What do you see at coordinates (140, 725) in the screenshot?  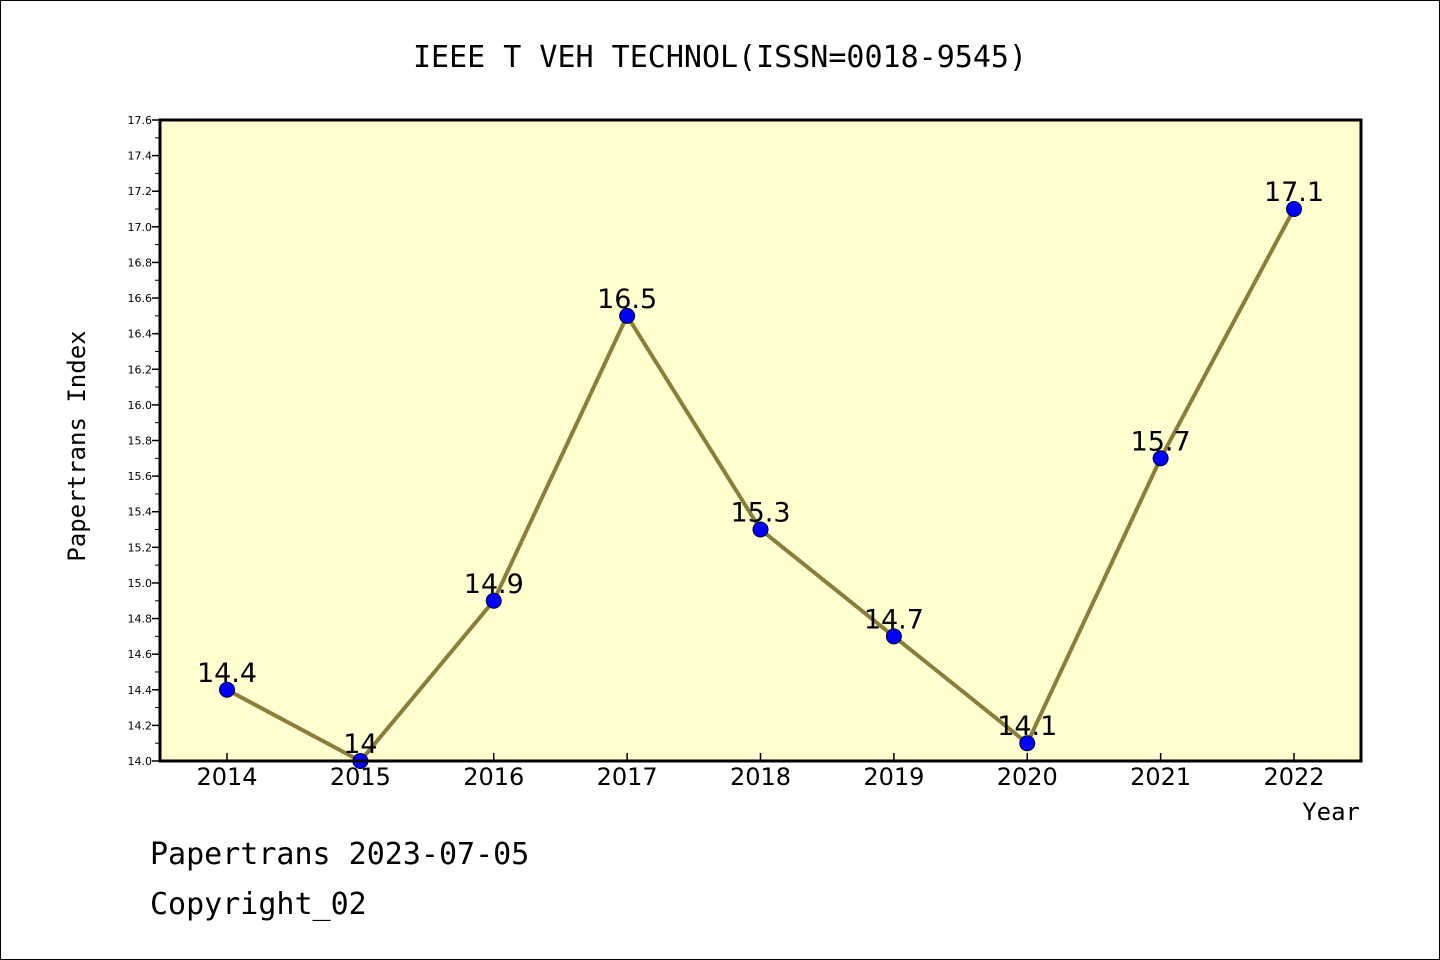 I see `y-tick-label: 14.2` at bounding box center [140, 725].